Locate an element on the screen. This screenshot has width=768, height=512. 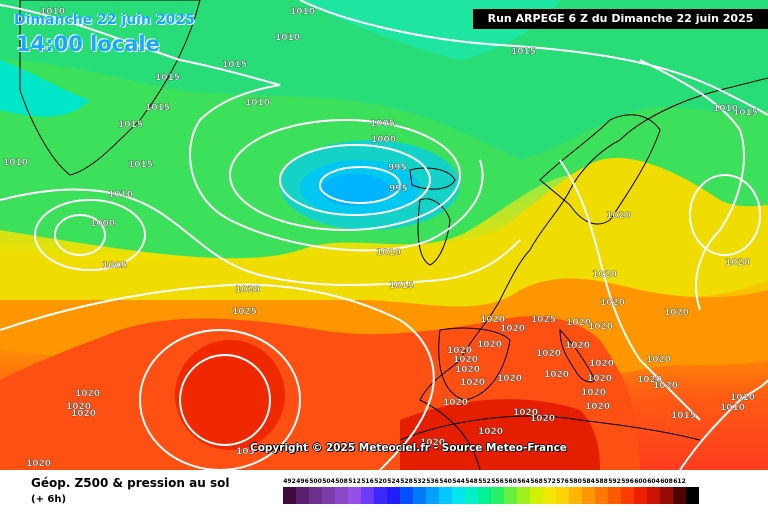
map-title: Géop. Z500 & pression au sol is located at coordinates (130, 483).